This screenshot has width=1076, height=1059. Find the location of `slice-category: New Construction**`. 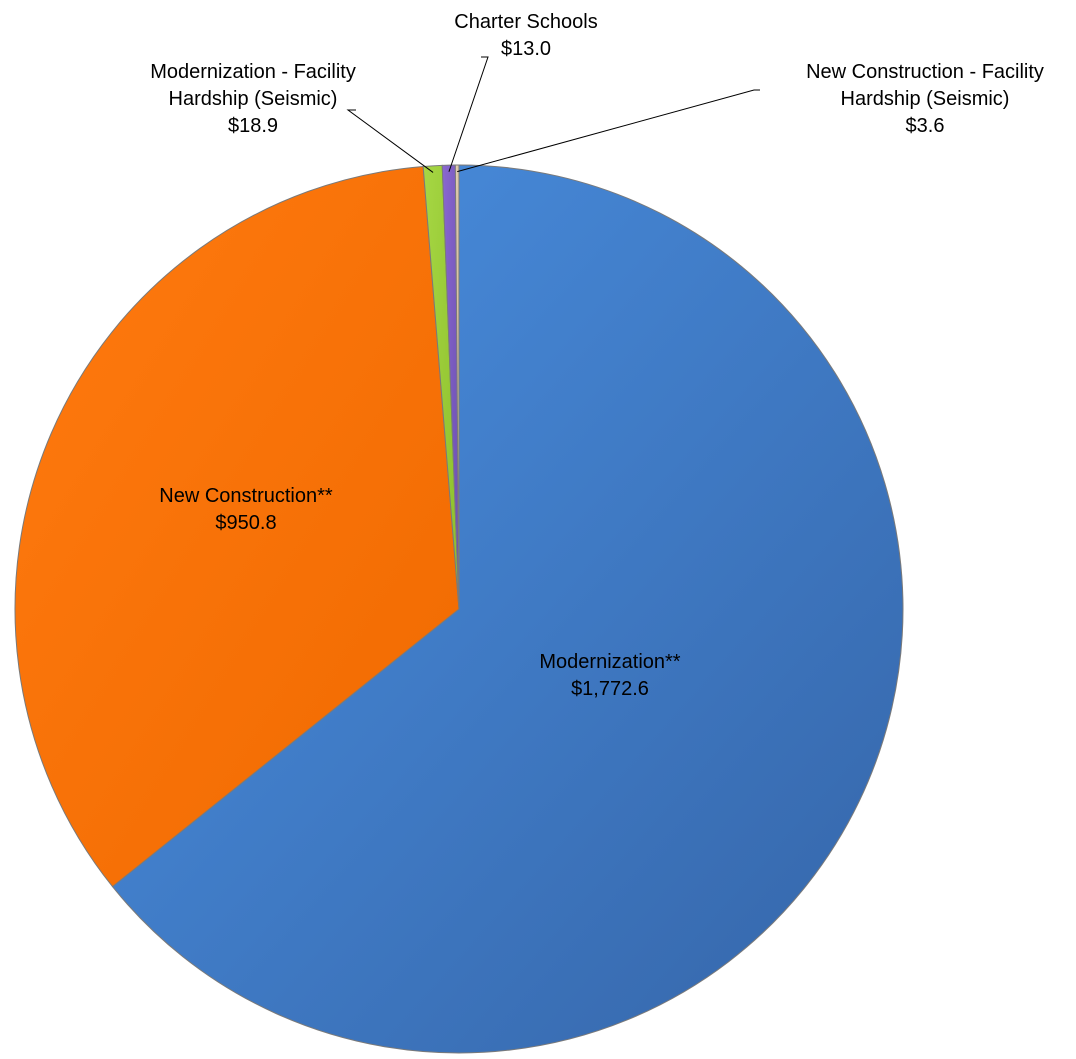

slice-category: New Construction** is located at coordinates (246, 496).